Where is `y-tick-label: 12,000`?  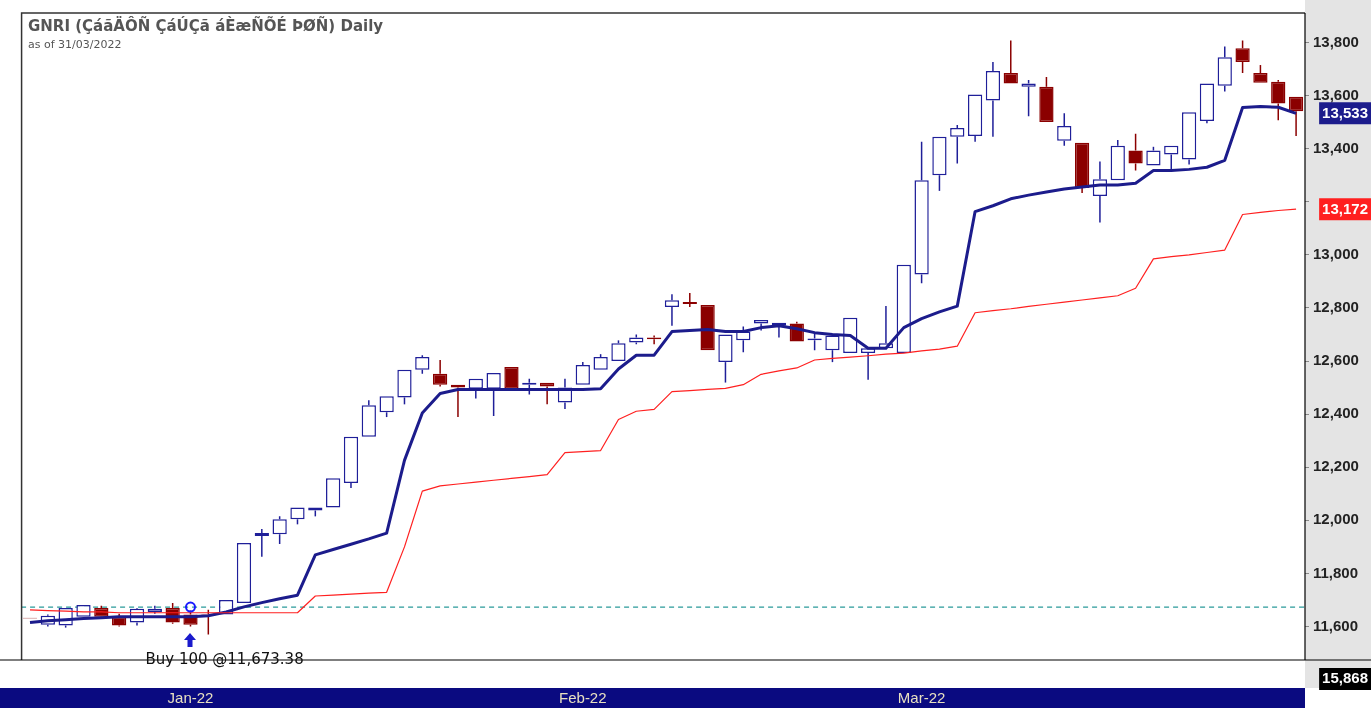
y-tick-label: 12,000 is located at coordinates (1336, 519).